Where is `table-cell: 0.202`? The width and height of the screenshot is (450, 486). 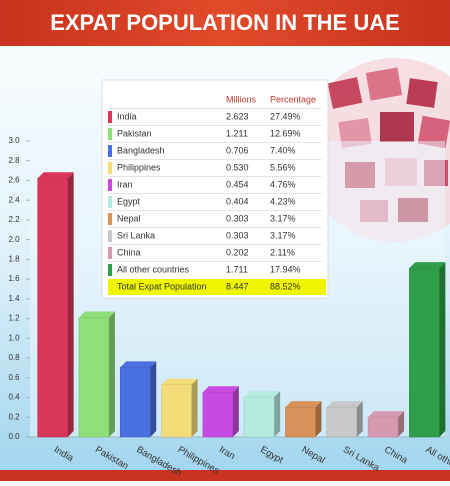 table-cell: 0.202 is located at coordinates (237, 252).